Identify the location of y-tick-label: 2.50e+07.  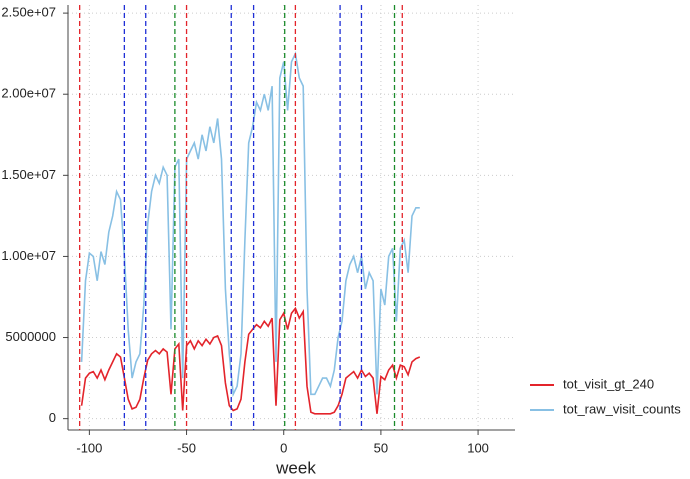
(28, 12).